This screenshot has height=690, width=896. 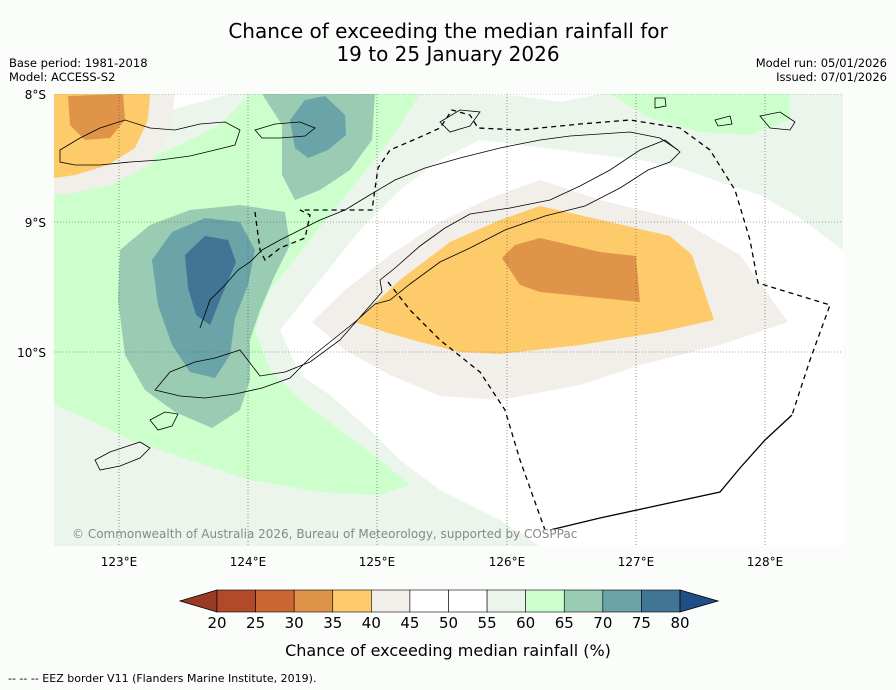 I want to click on issued-date: Issued: 07/01/2026, so click(x=831, y=77).